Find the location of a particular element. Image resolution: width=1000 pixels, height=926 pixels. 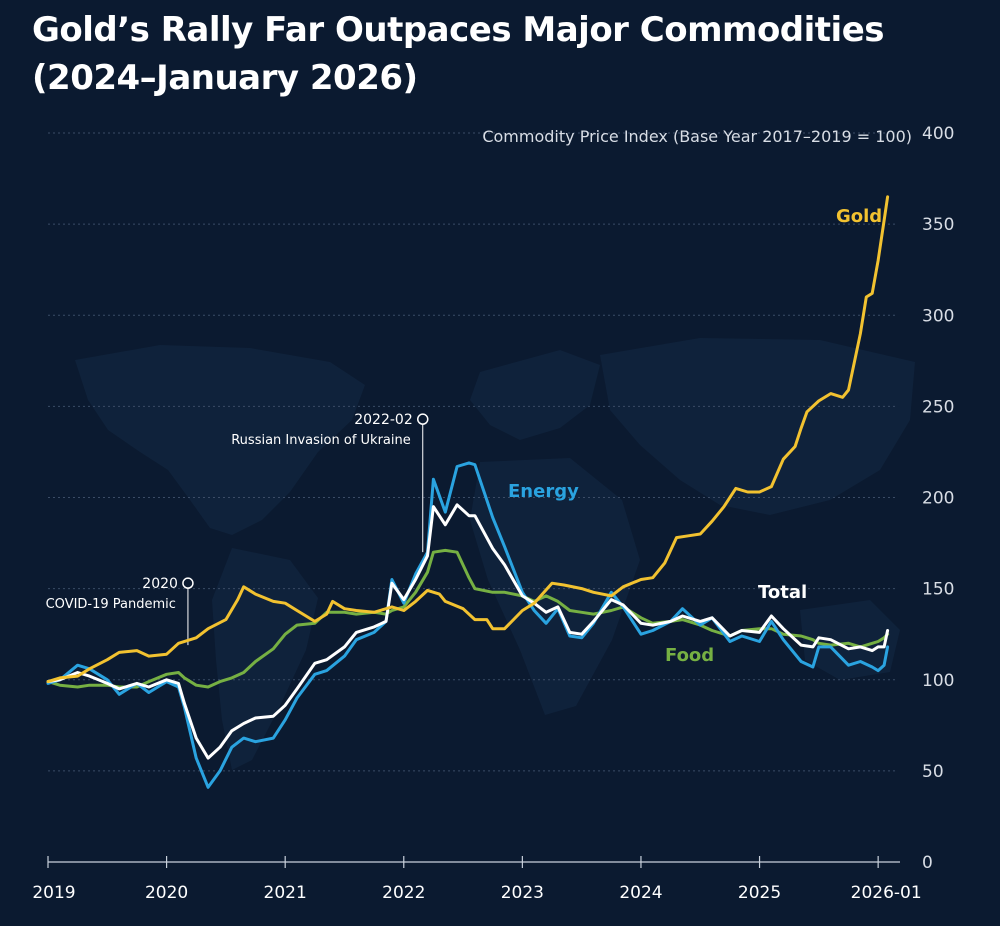

y-tick-label-250: 250 is located at coordinates (938, 407).